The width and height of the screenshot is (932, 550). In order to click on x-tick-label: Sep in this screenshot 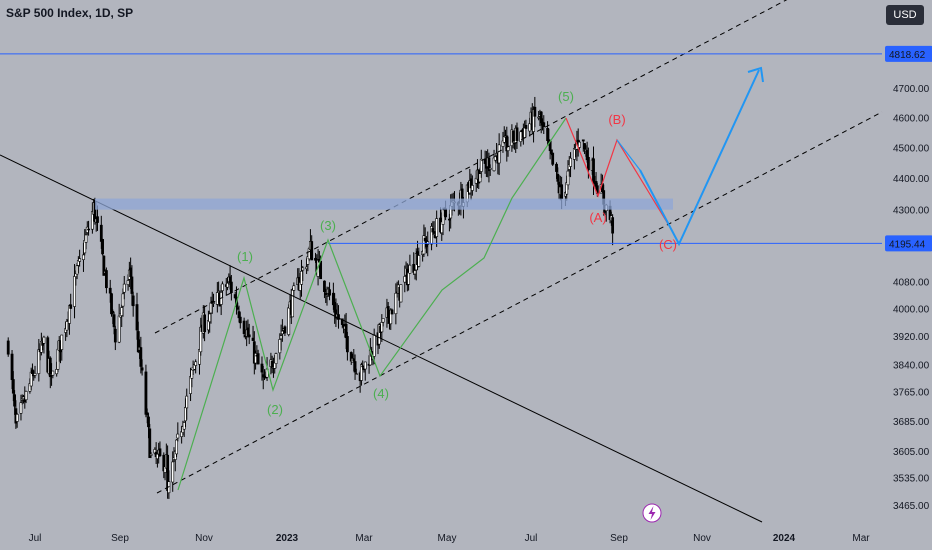, I will do `click(120, 538)`.